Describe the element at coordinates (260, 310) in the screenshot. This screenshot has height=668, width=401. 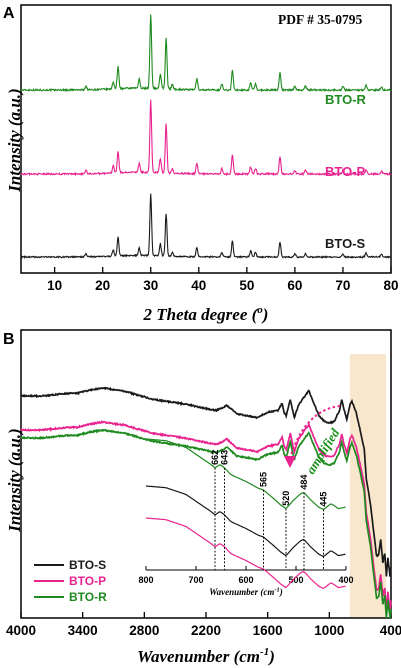
I see `panel-a-x-axis-title-sup: o` at that location.